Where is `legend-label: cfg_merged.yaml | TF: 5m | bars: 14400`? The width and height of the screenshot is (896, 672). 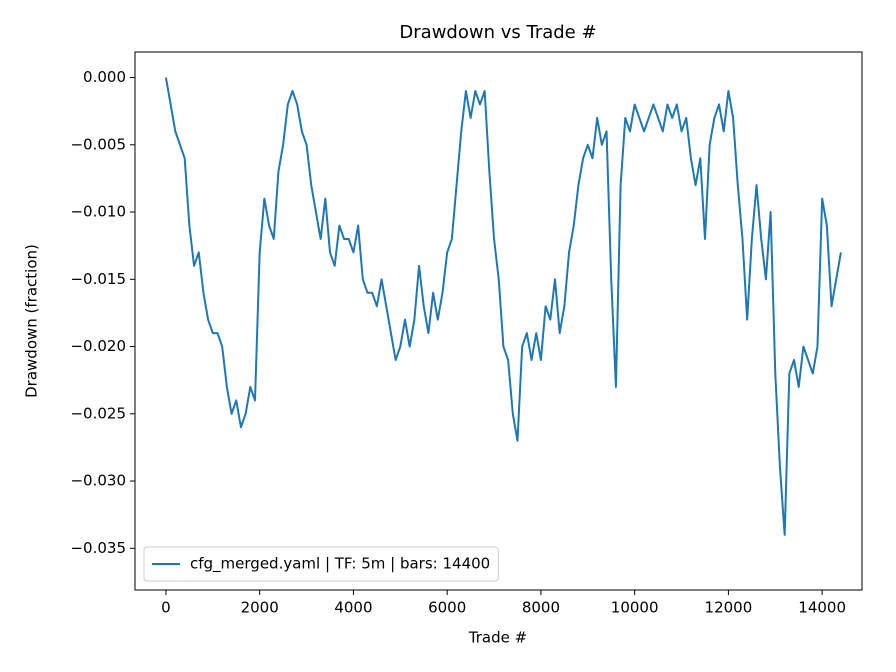
legend-label: cfg_merged.yaml | TF: 5m | bars: 14400 is located at coordinates (340, 564).